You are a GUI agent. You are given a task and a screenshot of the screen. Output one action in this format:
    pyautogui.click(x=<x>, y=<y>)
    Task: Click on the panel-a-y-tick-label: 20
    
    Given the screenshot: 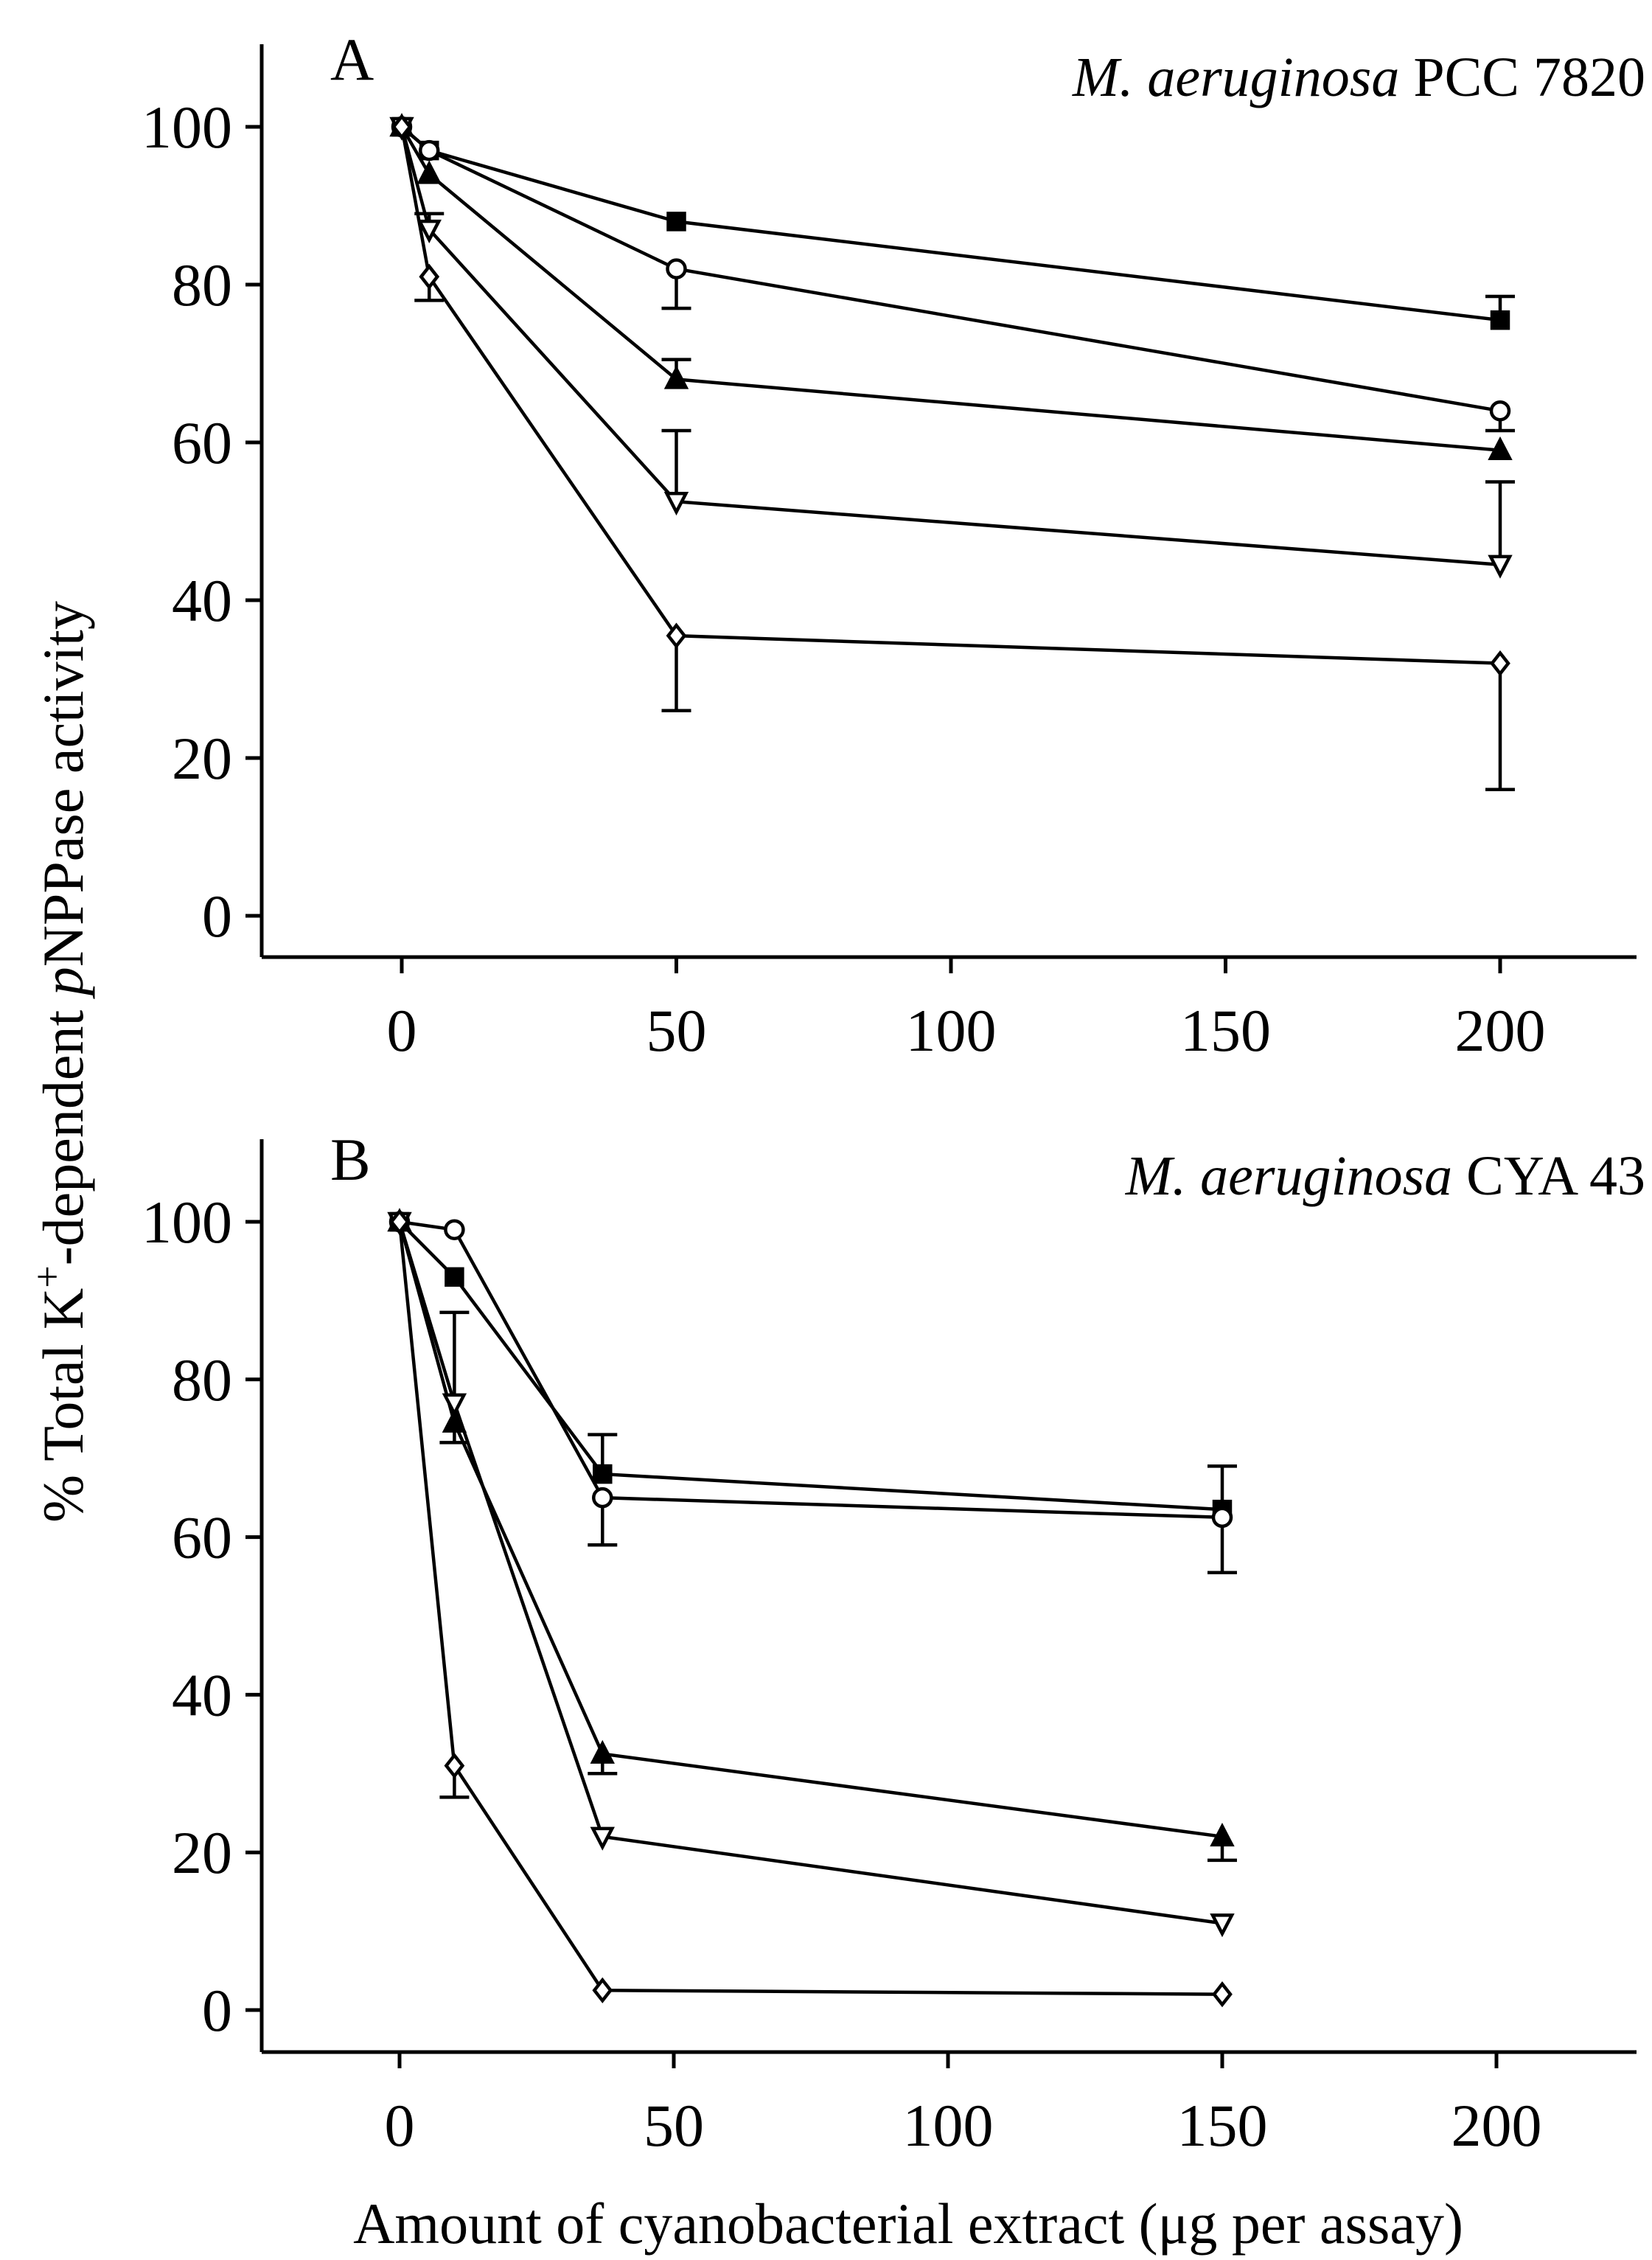 What is the action you would take?
    pyautogui.click(x=202, y=758)
    